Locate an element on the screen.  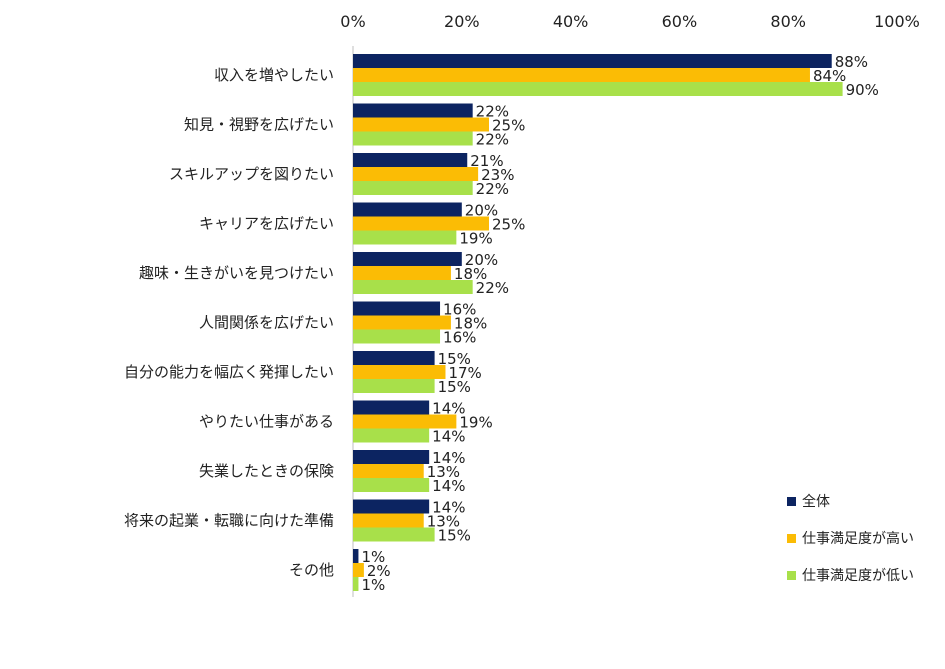
legend-swatch-high is located at coordinates (791, 538).